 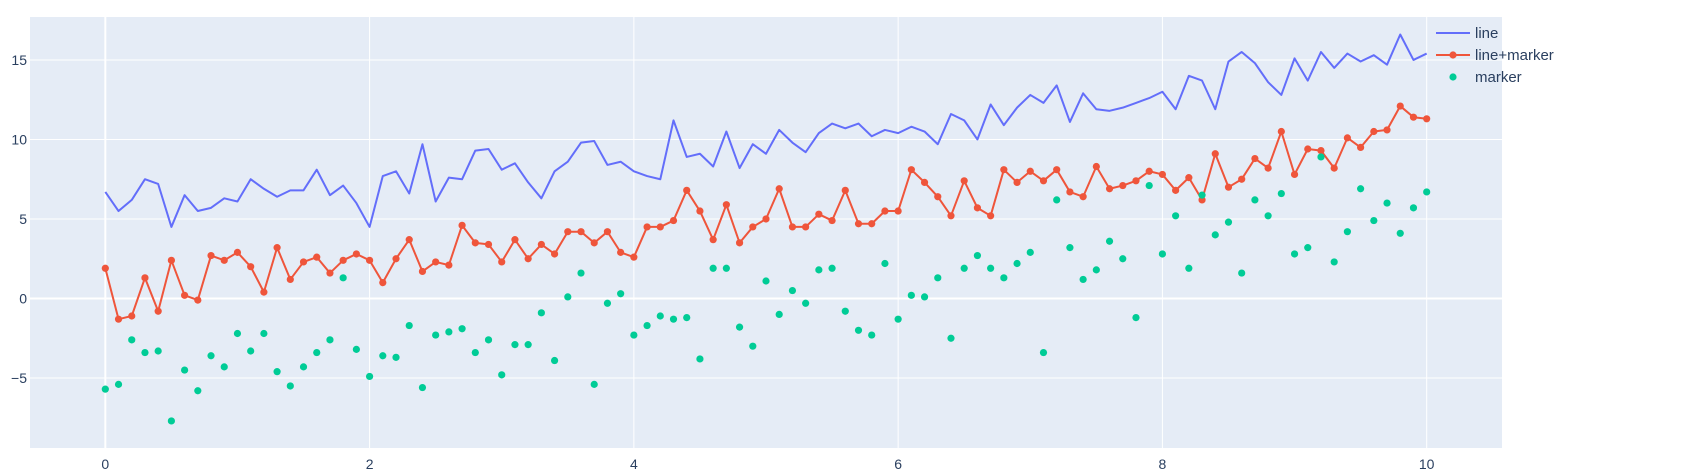 What do you see at coordinates (634, 464) in the screenshot?
I see `x-tick-label: 4` at bounding box center [634, 464].